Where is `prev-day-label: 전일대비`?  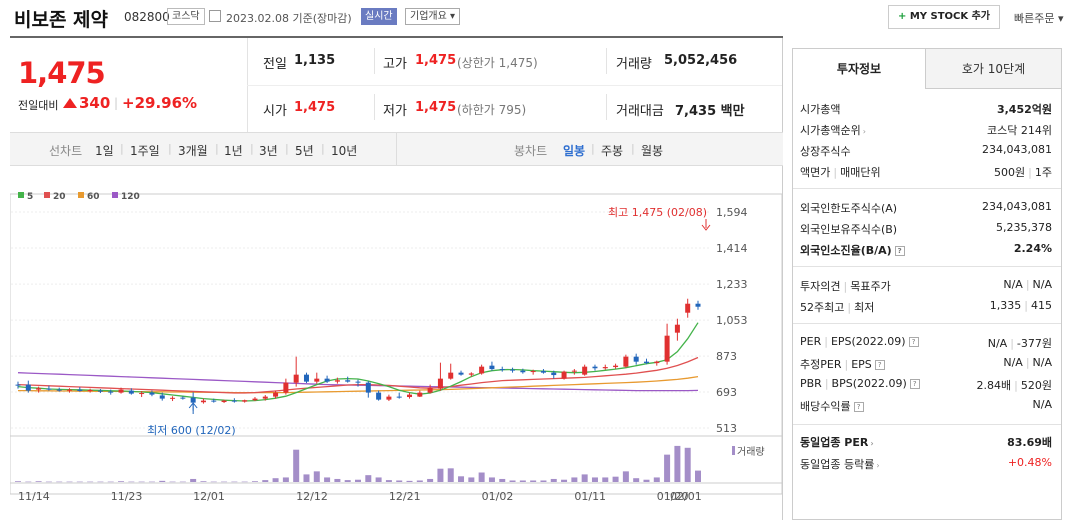
prev-day-label: 전일대비 is located at coordinates (38, 105).